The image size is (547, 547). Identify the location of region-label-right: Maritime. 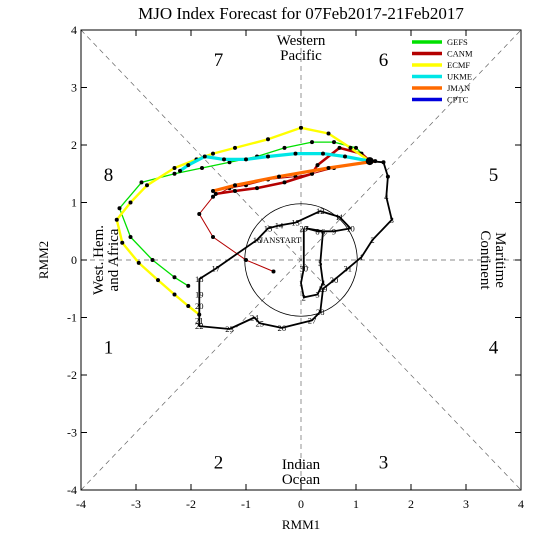
(500, 260).